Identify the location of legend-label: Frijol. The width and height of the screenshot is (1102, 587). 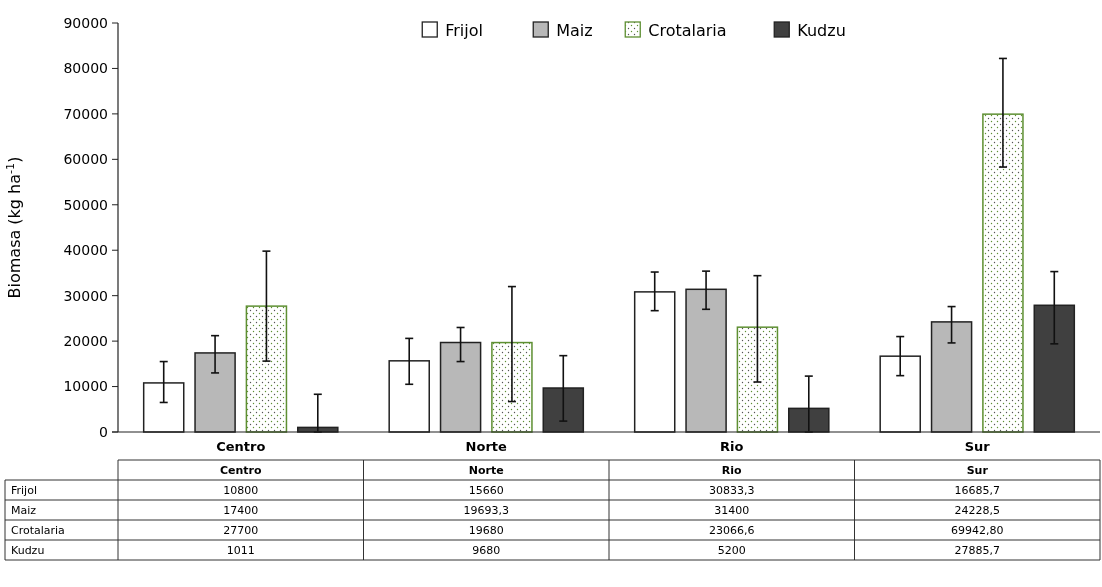
(464, 30).